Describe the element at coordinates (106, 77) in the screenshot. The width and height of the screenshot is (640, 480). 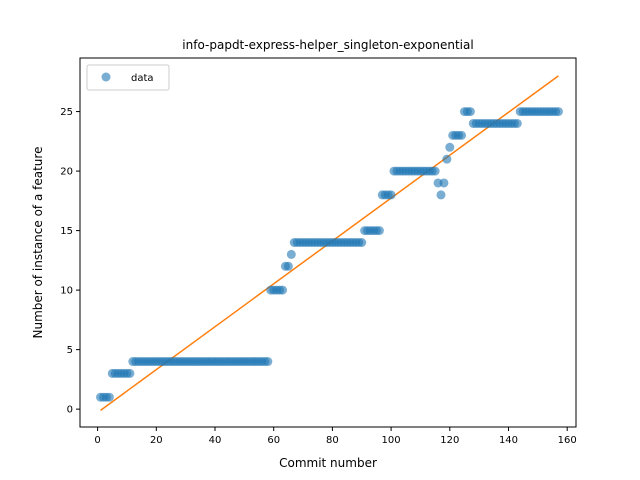
I see `legend-marker` at that location.